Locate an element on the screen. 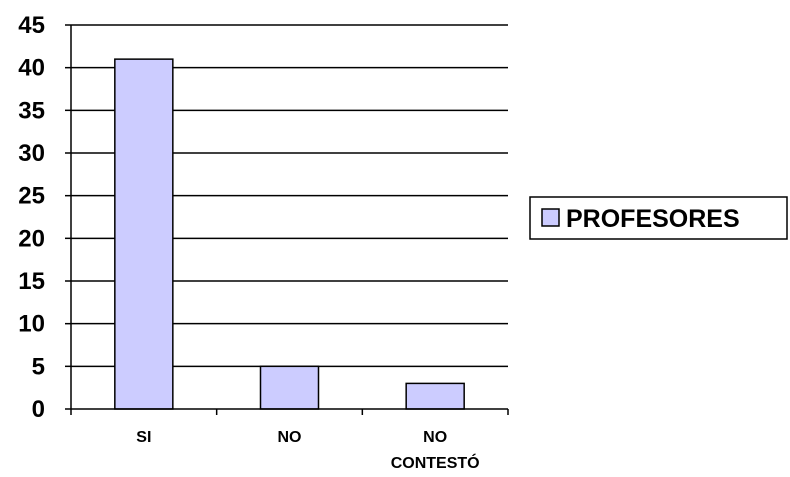 This screenshot has width=790, height=477. y-tick-label: 30 is located at coordinates (31, 153).